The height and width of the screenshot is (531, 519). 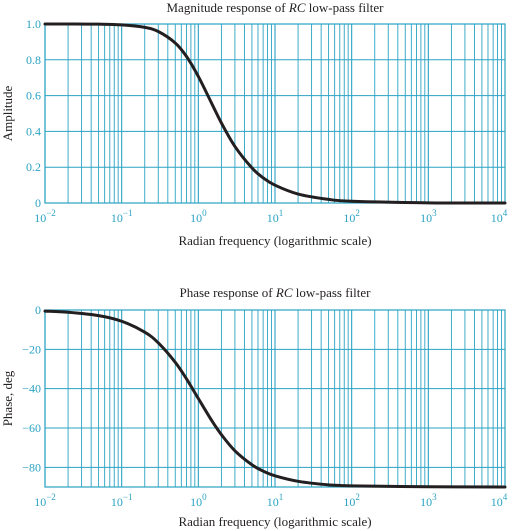 I want to click on y-axis-label: Phase, deg, so click(x=7, y=398).